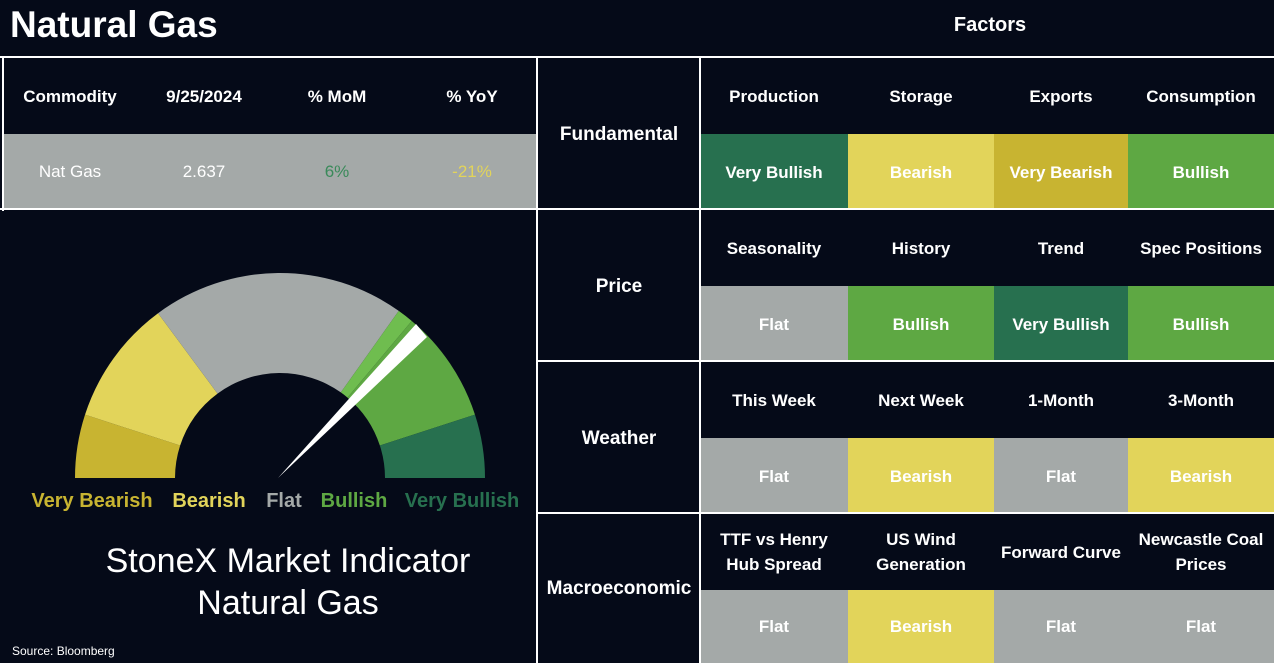  Describe the element at coordinates (1061, 248) in the screenshot. I see `factor-name: Trend` at that location.